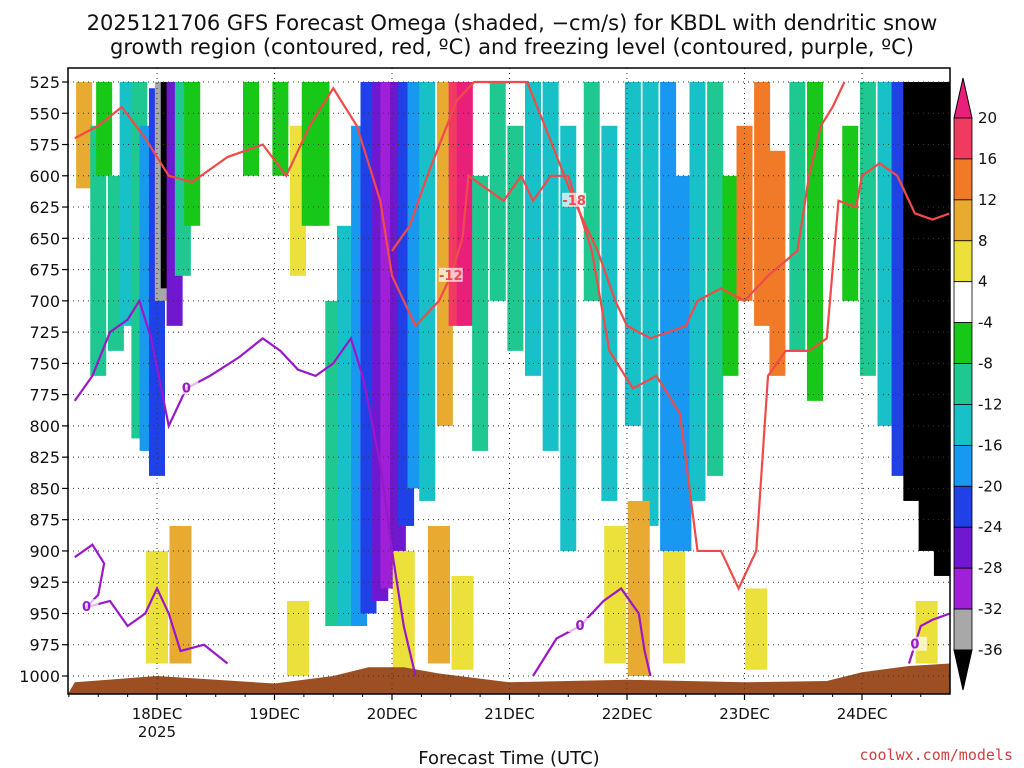  Describe the element at coordinates (744, 714) in the screenshot. I see `x-tick-label-23DEC: 23DEC` at that location.